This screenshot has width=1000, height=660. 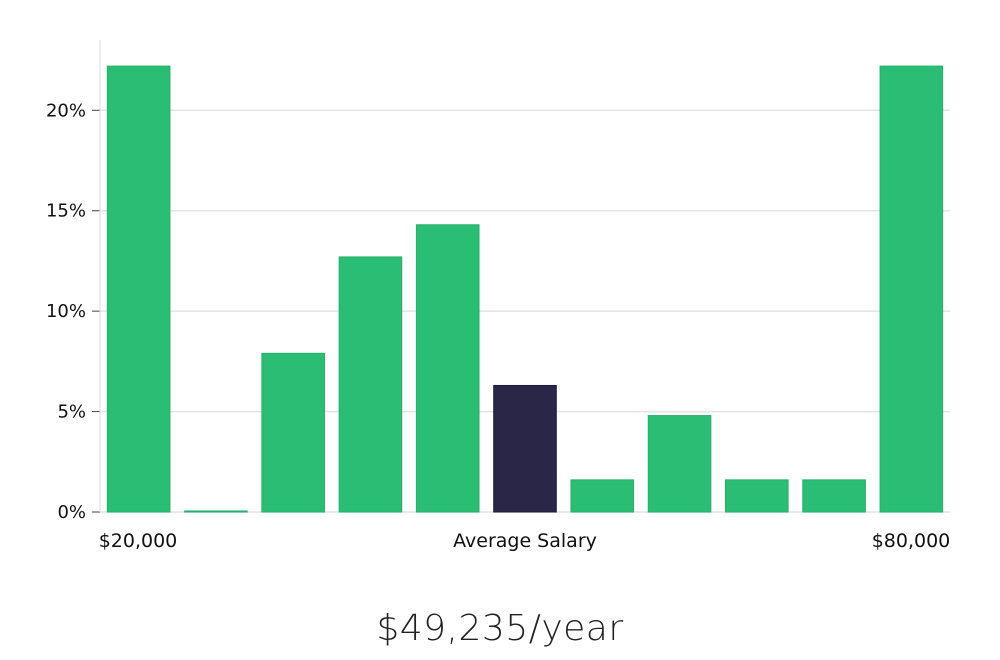 I want to click on x-right-label: $80,000, so click(x=911, y=541).